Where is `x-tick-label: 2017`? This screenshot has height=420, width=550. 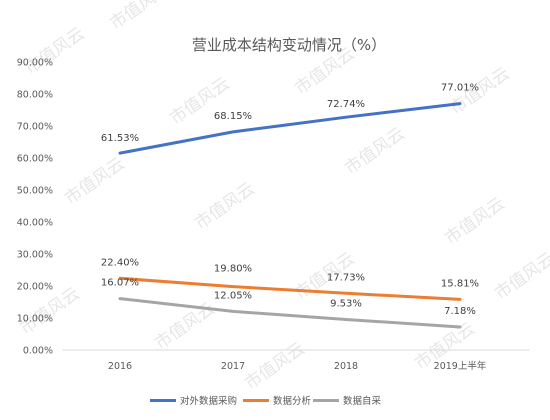 x-tick-label: 2017 is located at coordinates (233, 366).